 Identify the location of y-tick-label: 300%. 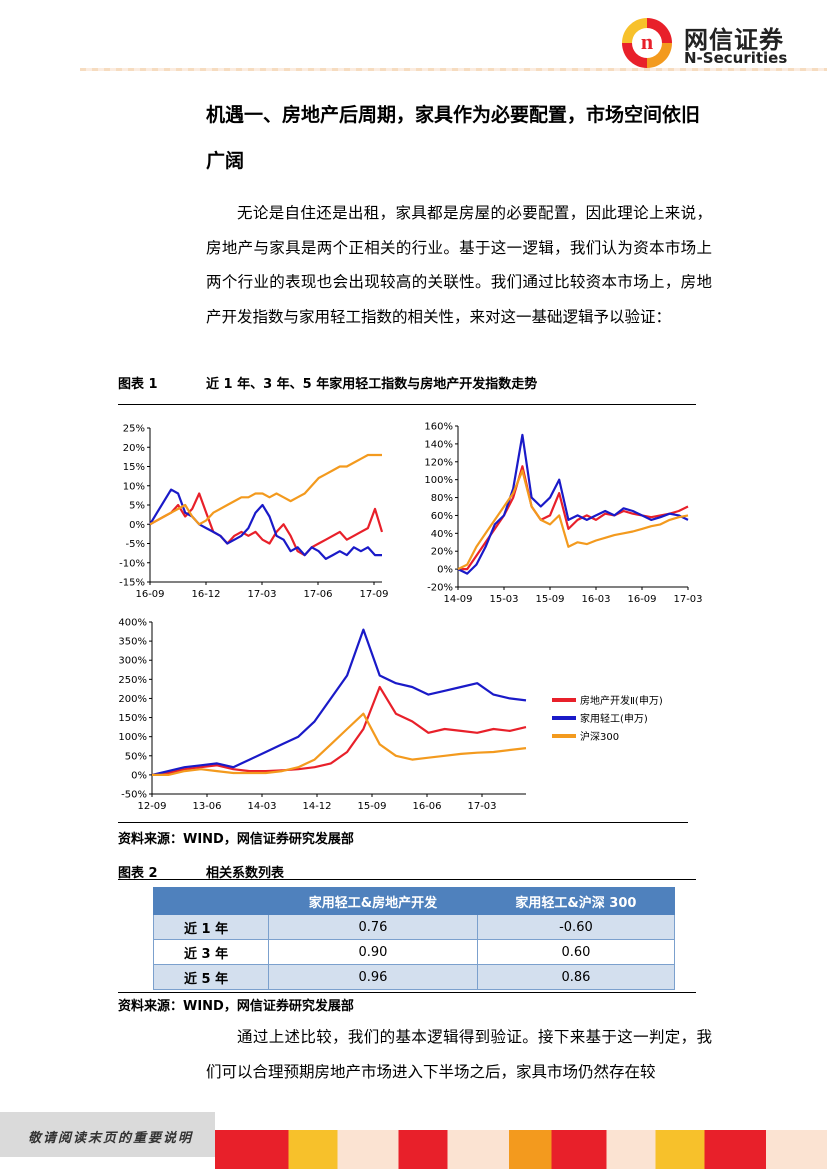
(132, 661).